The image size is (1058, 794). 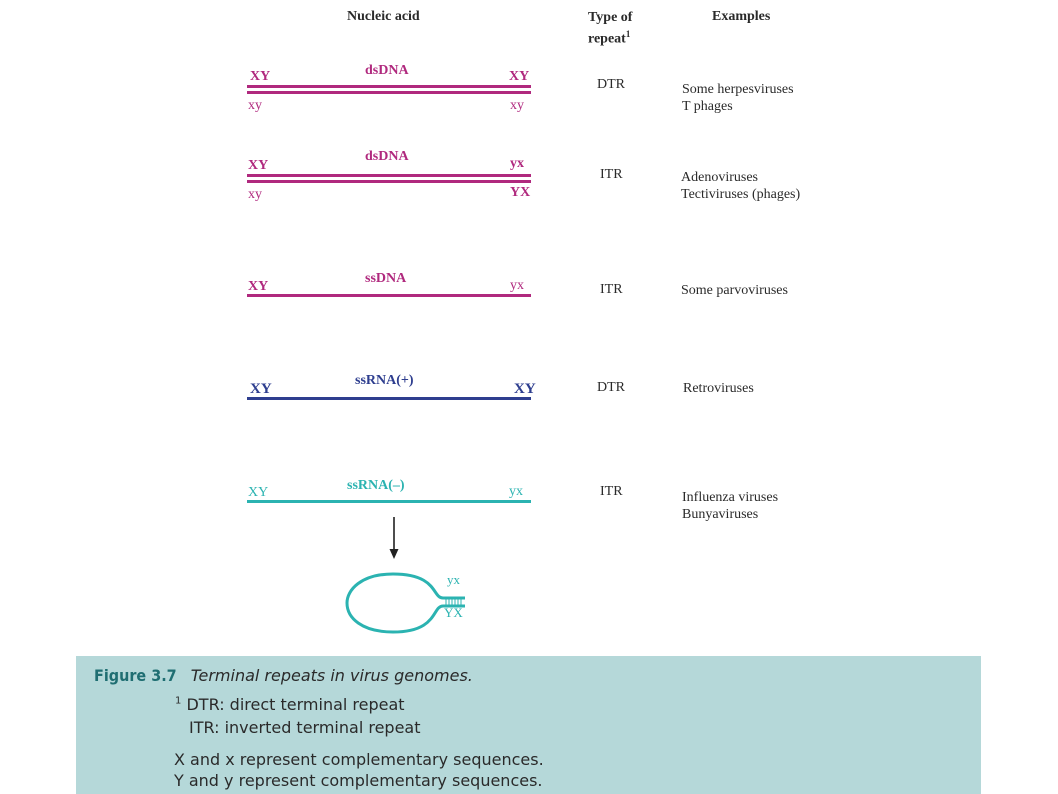 What do you see at coordinates (258, 286) in the screenshot?
I see `row3-top-left-label: XY` at bounding box center [258, 286].